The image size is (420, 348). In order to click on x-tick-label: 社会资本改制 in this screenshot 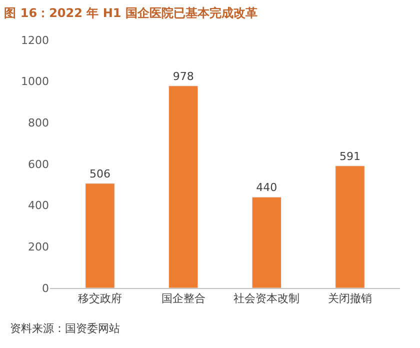, I will do `click(267, 299)`.